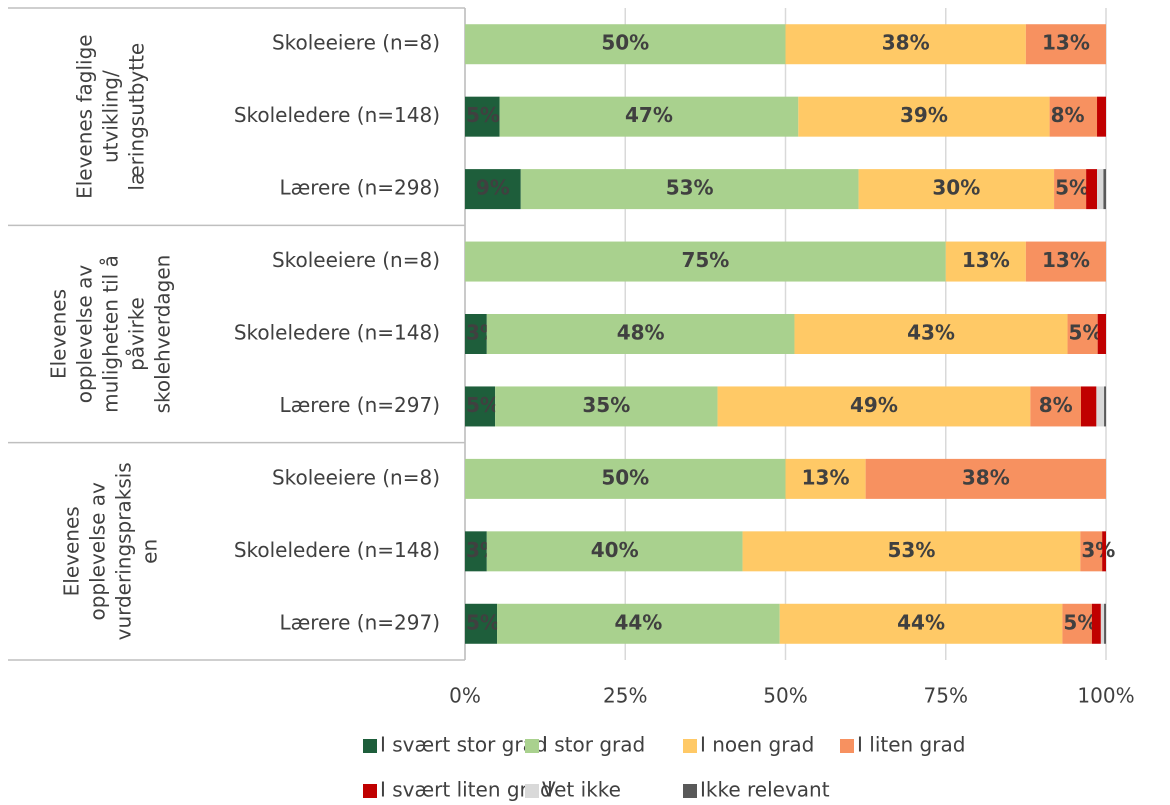 This screenshot has width=1170, height=805. What do you see at coordinates (946, 696) in the screenshot?
I see `x-tick-label: 75%` at bounding box center [946, 696].